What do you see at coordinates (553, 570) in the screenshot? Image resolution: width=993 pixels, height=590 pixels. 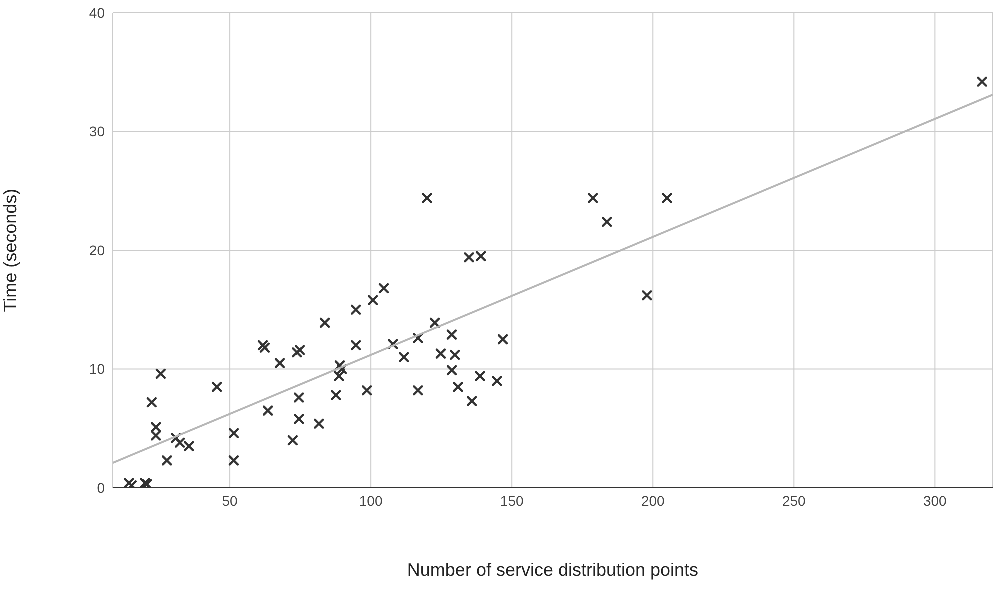 I see `x-axis-title: Number of service distribution points` at bounding box center [553, 570].